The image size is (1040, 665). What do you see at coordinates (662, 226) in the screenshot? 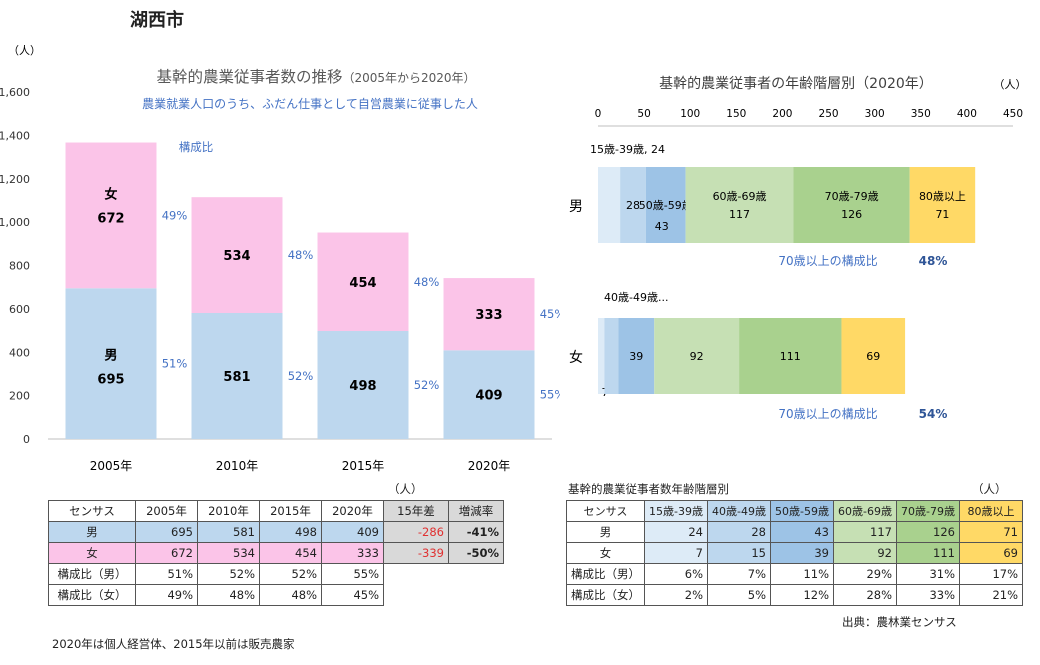
I see `data-label: 43` at bounding box center [662, 226].